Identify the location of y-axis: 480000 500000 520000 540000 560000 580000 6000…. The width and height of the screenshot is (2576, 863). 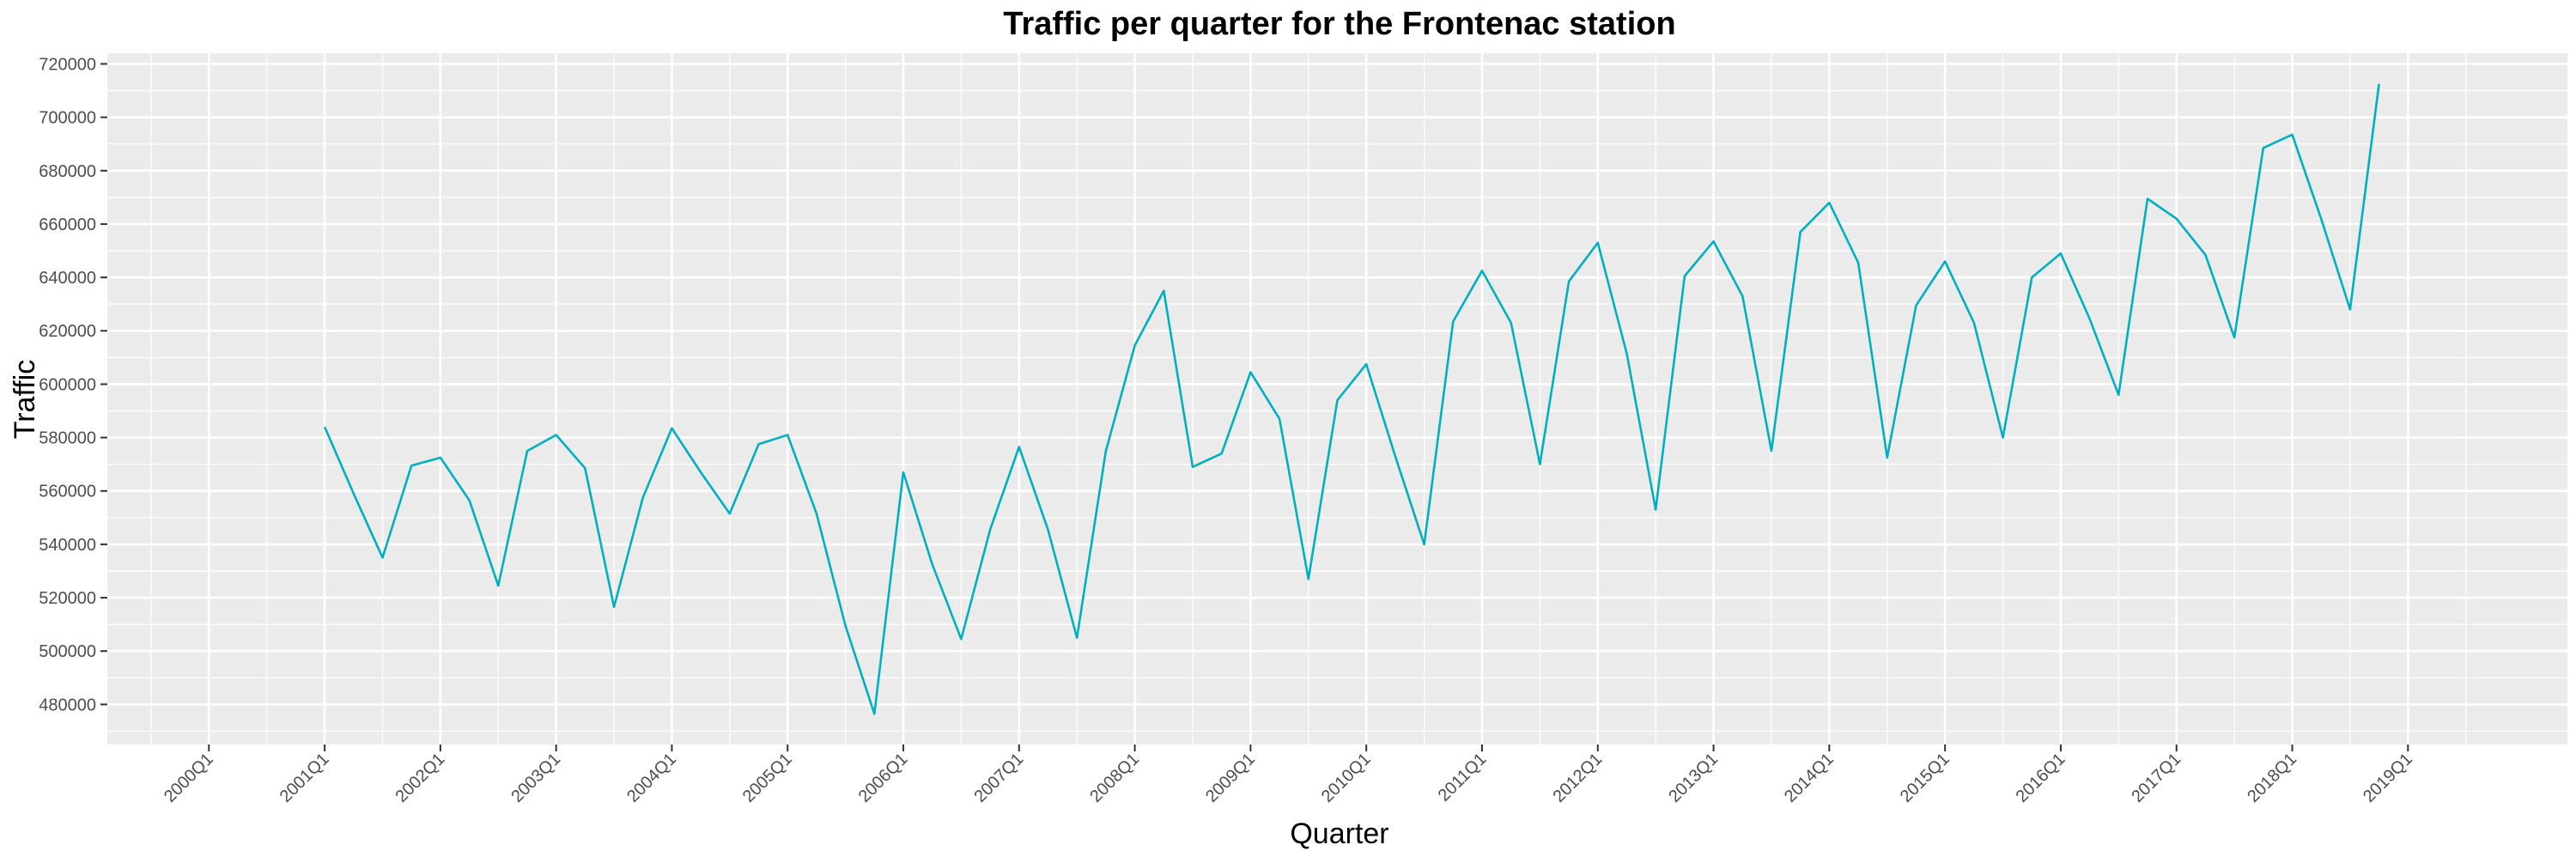
(73, 385).